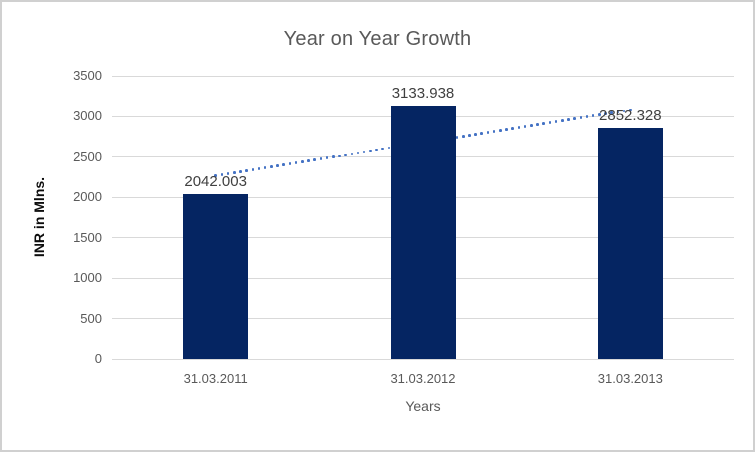  Describe the element at coordinates (377, 39) in the screenshot. I see `chart-title: Year on Year Growth` at that location.